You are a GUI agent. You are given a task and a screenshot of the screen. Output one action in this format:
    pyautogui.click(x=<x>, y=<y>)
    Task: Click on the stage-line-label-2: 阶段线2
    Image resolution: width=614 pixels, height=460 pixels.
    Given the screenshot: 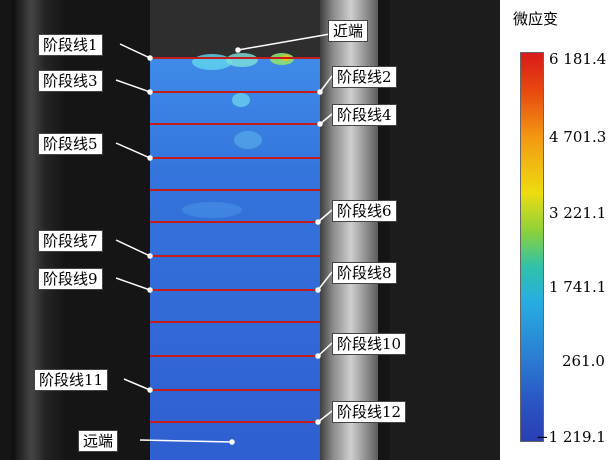 What is the action you would take?
    pyautogui.click(x=364, y=77)
    